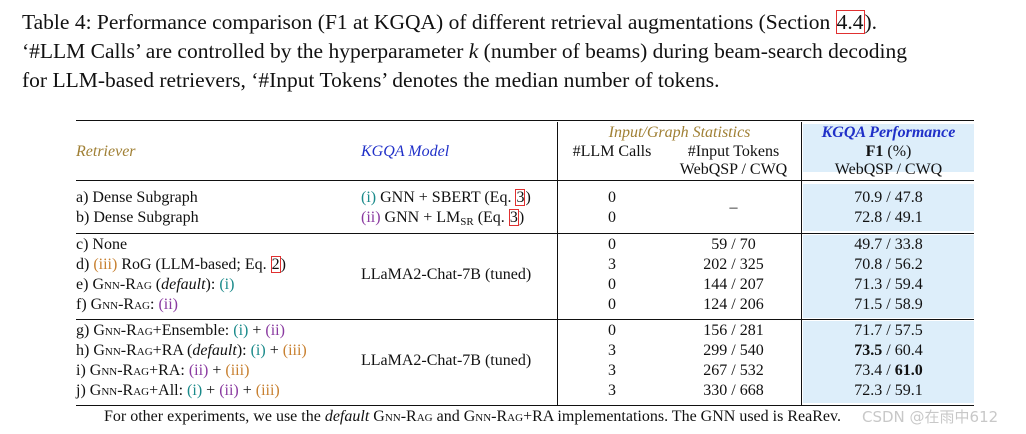  I want to click on table-row-j-calls: 3, so click(612, 390).